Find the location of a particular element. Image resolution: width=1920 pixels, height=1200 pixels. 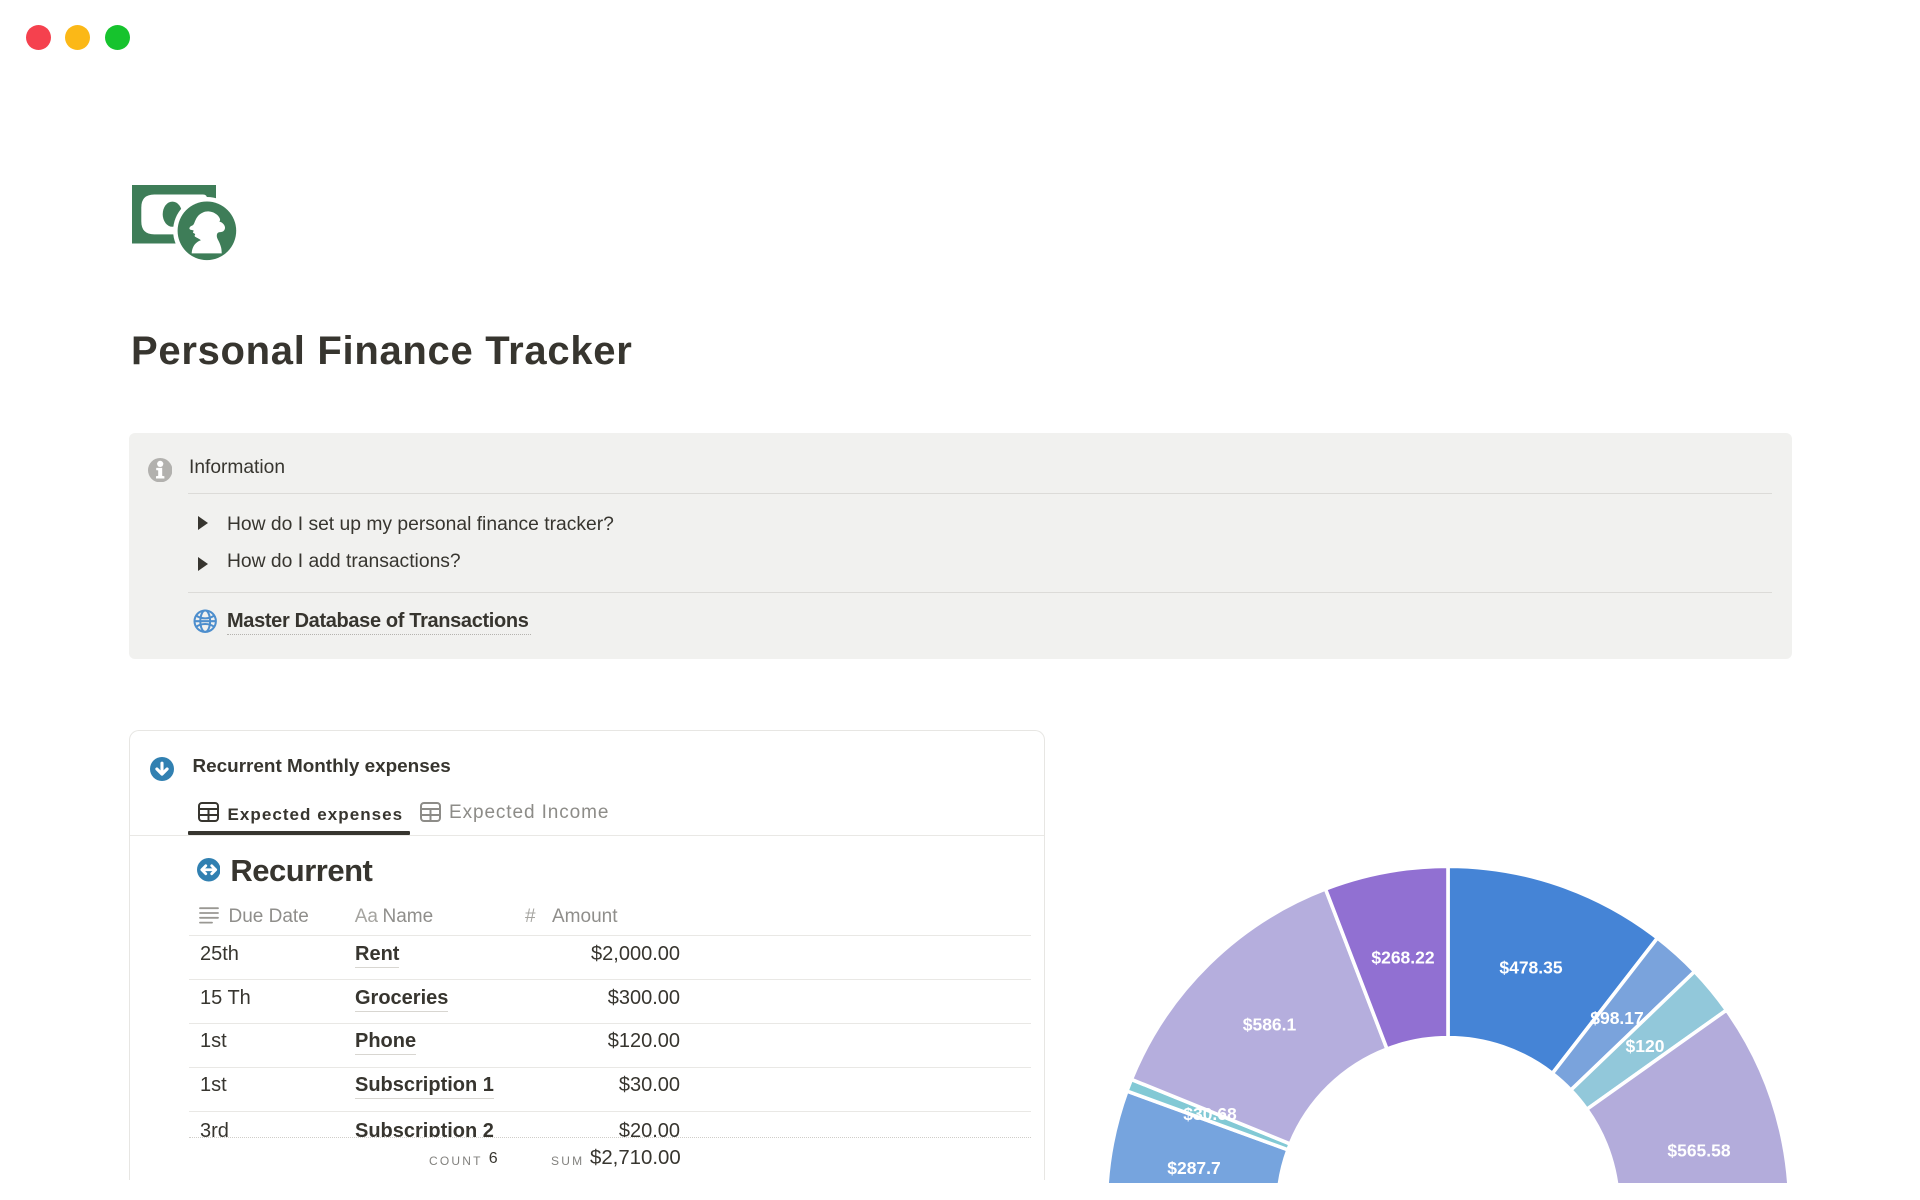

svg-text: $120 is located at coordinates (1645, 1046).